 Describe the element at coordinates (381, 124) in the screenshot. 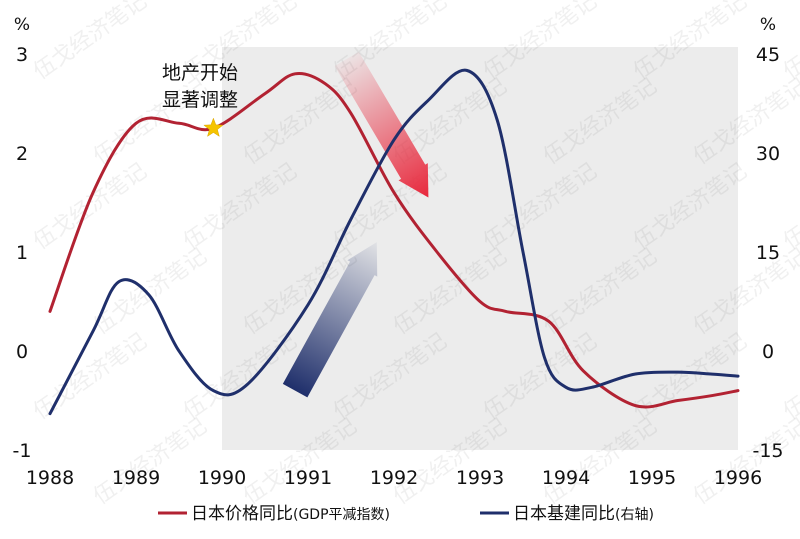

I see `trend-arrow-down` at that location.